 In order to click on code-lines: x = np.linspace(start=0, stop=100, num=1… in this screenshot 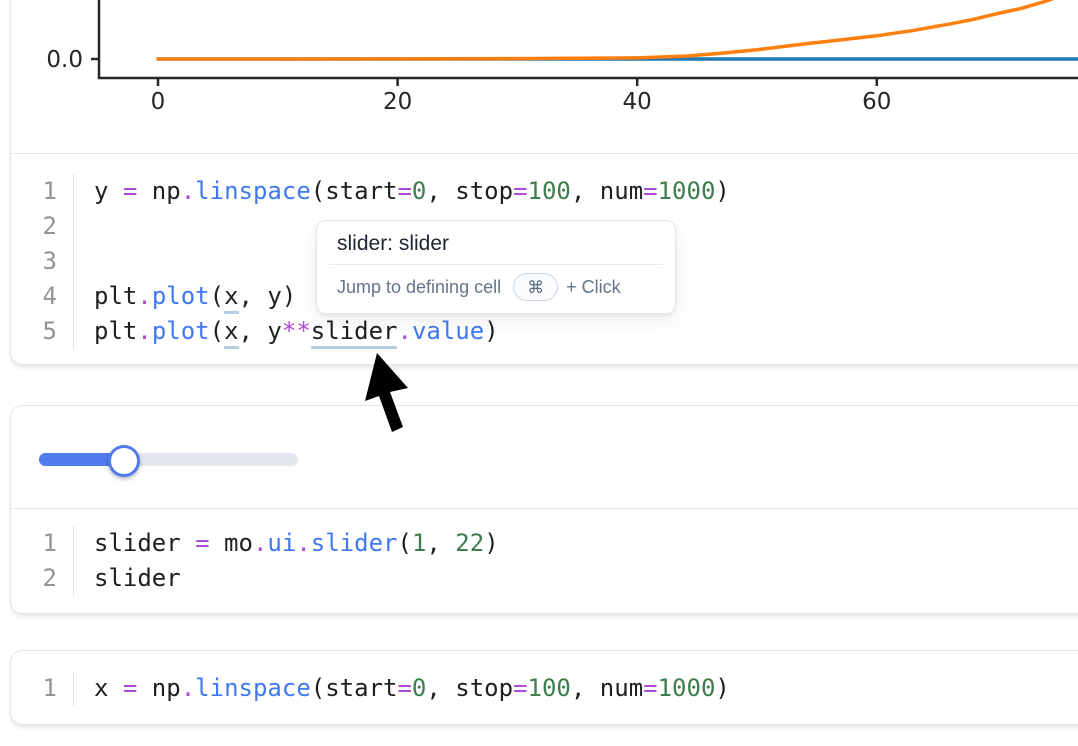, I will do `click(576, 688)`.